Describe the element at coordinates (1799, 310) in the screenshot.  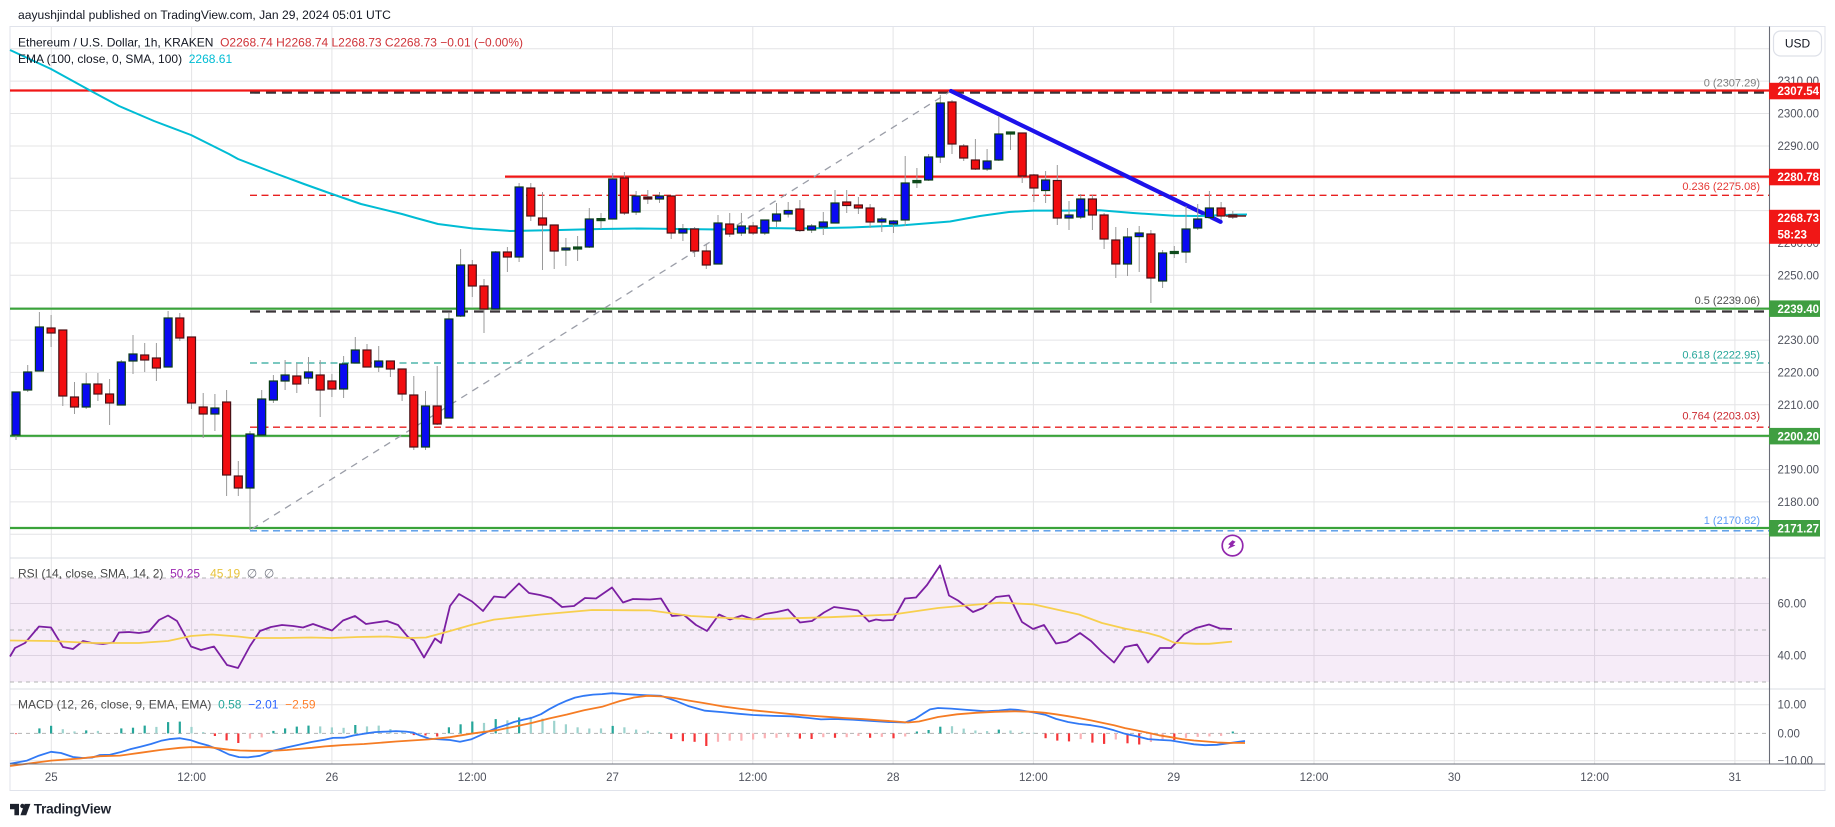
I see `svg-text: 2239.40` at that location.